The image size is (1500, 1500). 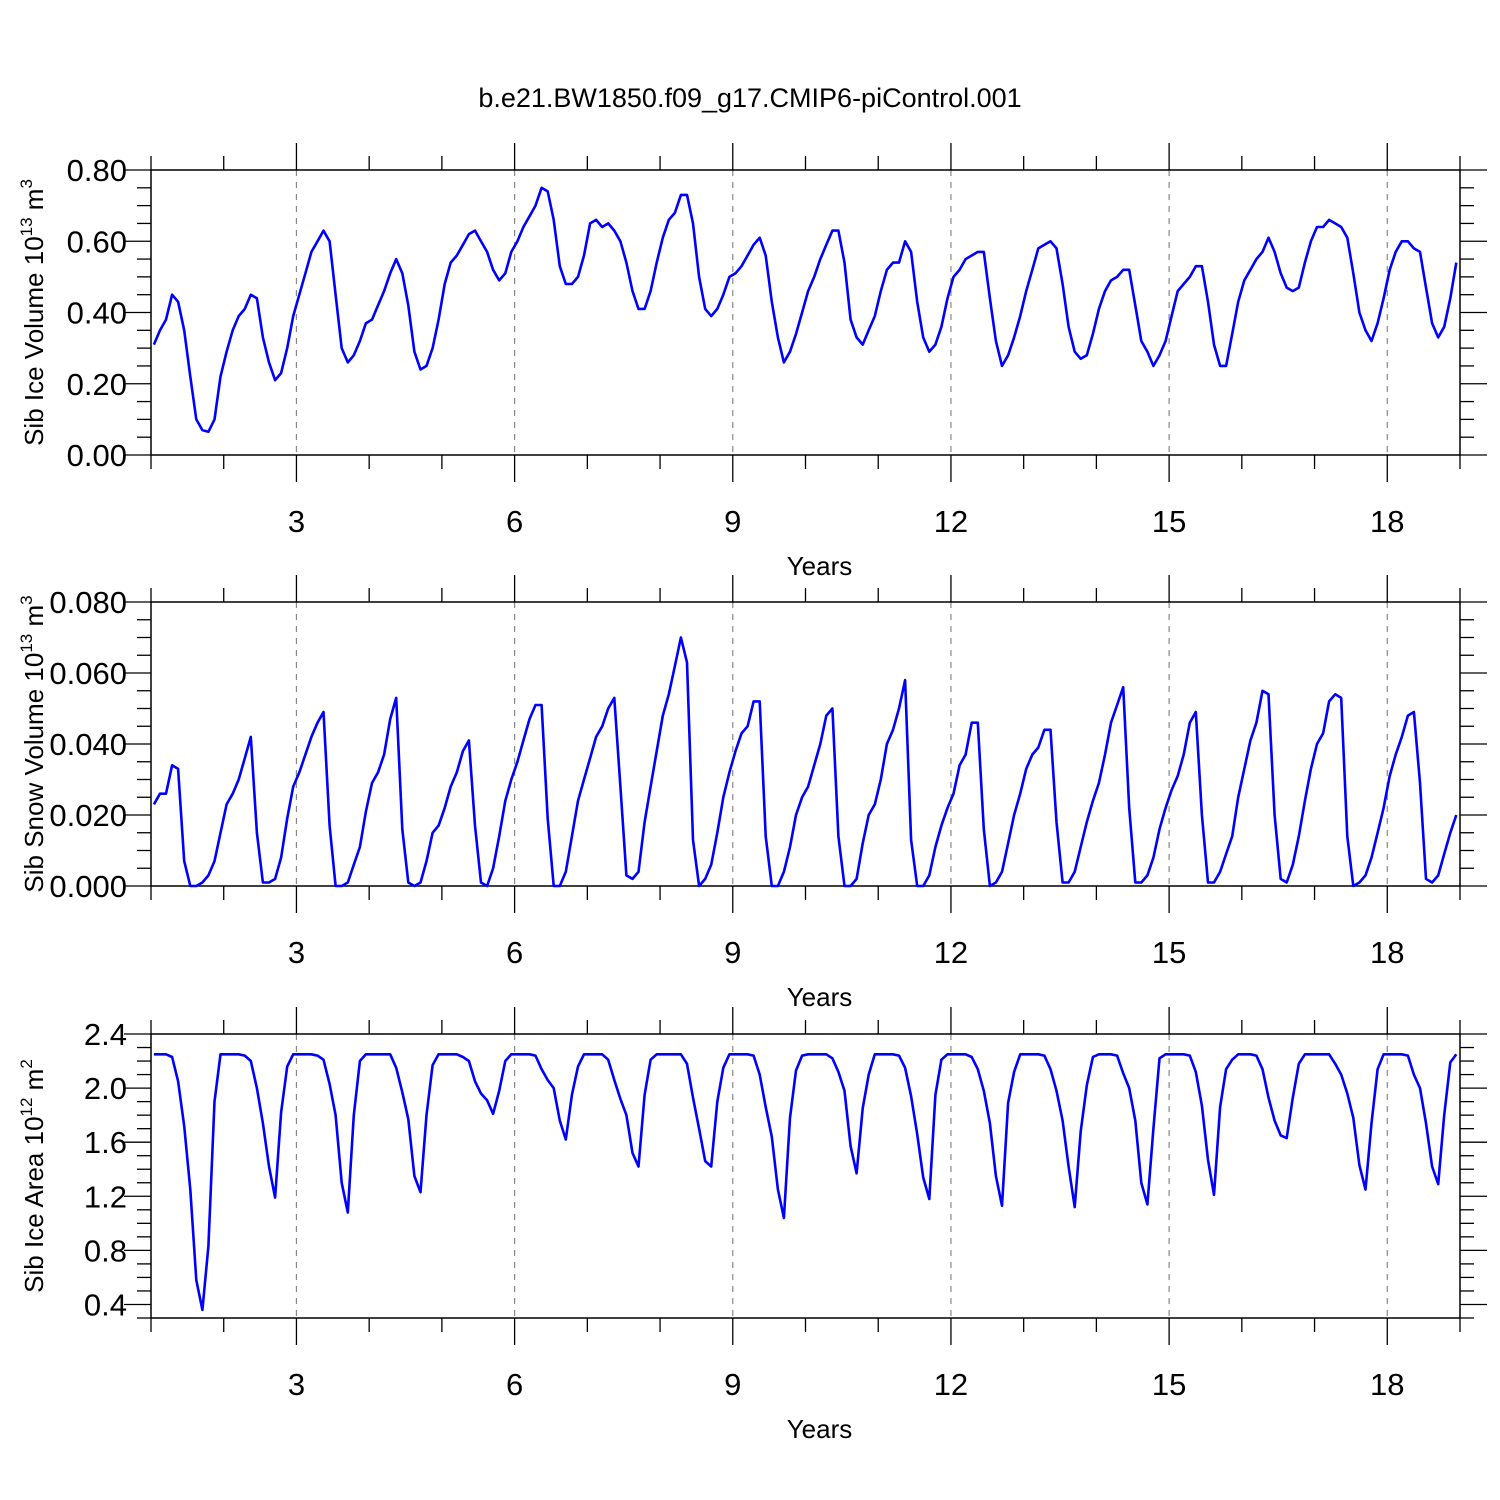 What do you see at coordinates (34, 773) in the screenshot?
I see `y-axis-label-text: Sib Snow Volume 10` at bounding box center [34, 773].